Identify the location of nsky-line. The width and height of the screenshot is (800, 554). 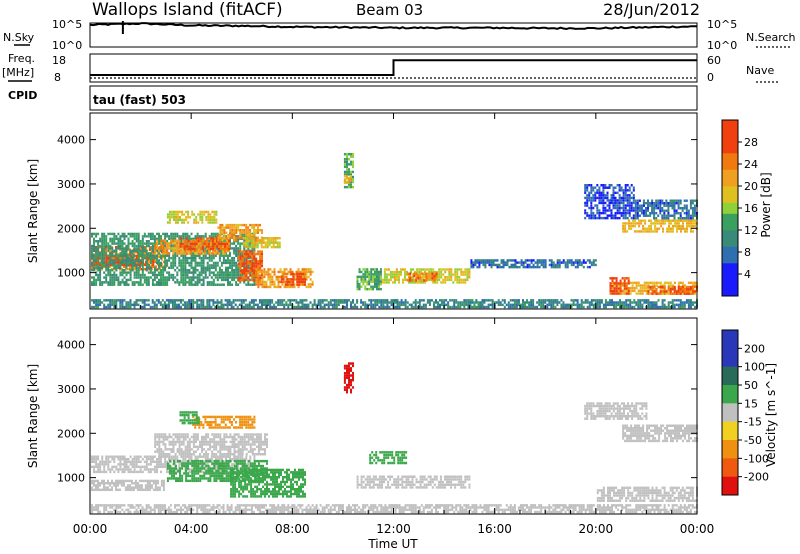
(393, 26).